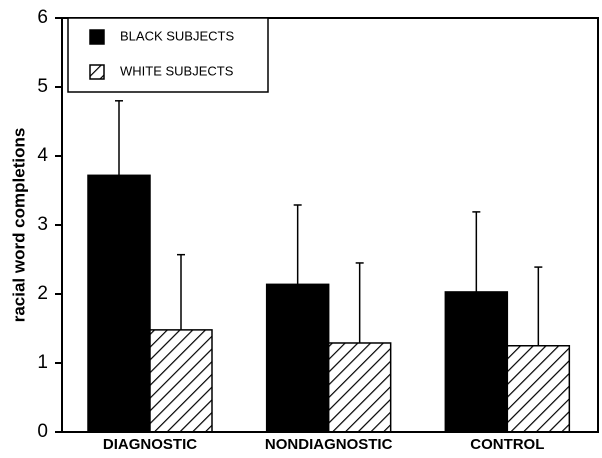 This screenshot has width=602, height=458. I want to click on x-tick-label: DIAGNOSTIC, so click(150, 444).